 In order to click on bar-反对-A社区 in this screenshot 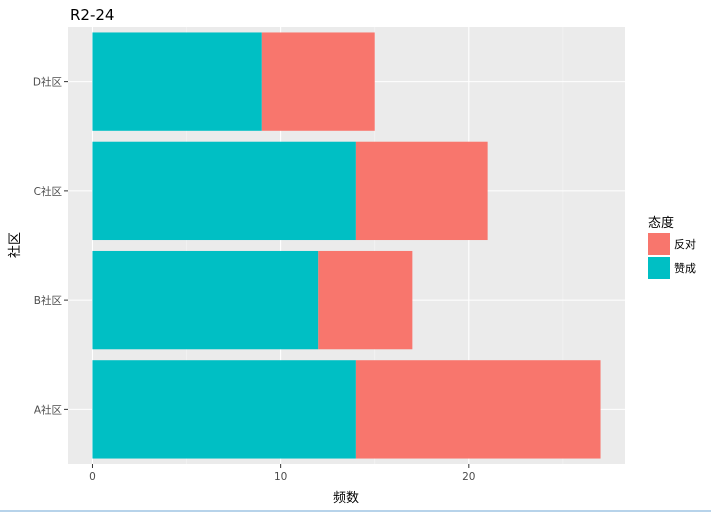, I will do `click(478, 409)`.